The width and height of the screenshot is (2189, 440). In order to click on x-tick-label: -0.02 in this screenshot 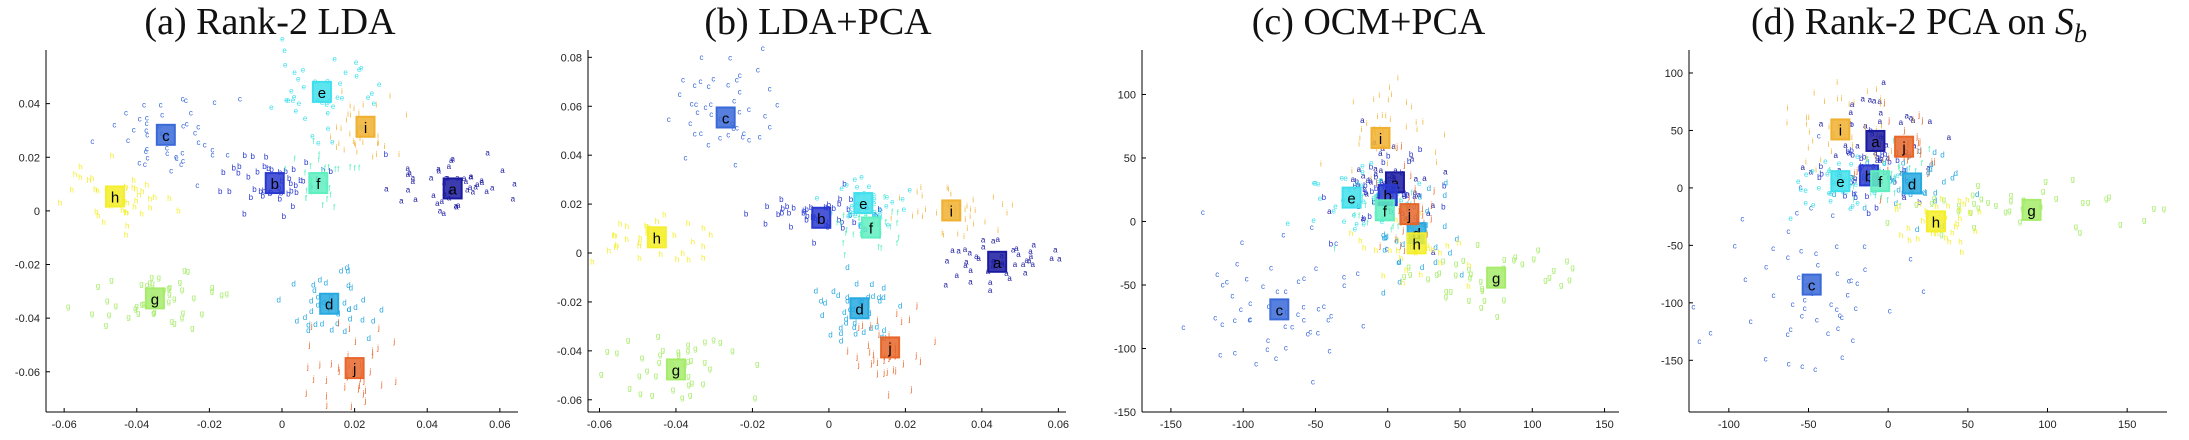, I will do `click(209, 425)`.